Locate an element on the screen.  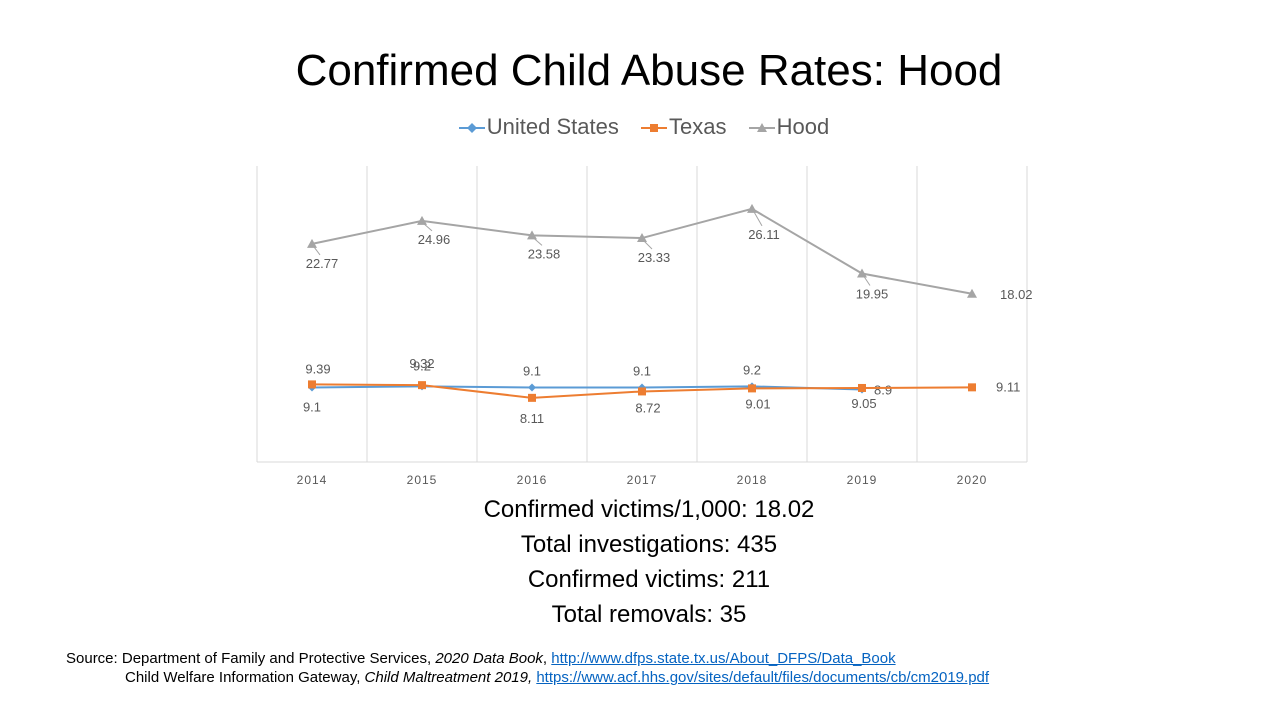
data-label: 8.11 is located at coordinates (532, 418).